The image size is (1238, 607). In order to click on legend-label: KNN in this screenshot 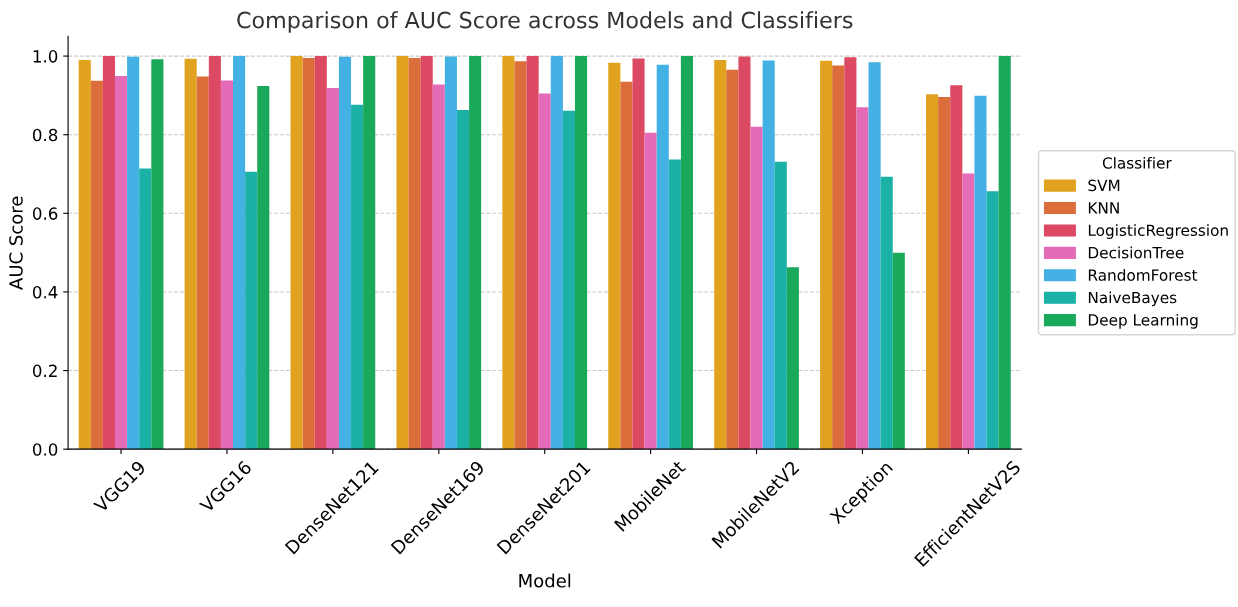, I will do `click(1103, 208)`.